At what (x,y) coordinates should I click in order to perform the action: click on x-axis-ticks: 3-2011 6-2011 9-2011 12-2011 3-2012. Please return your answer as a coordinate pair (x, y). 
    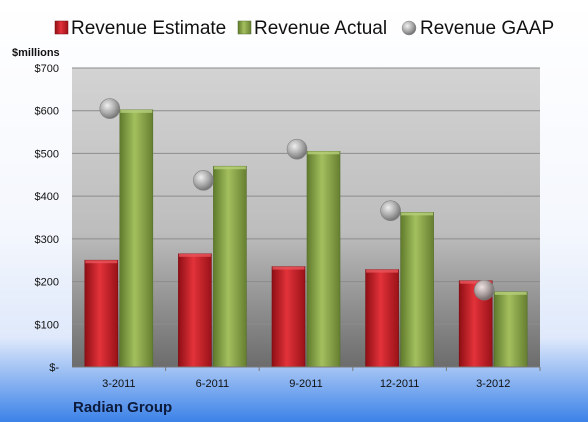
    Looking at the image, I should click on (321, 378).